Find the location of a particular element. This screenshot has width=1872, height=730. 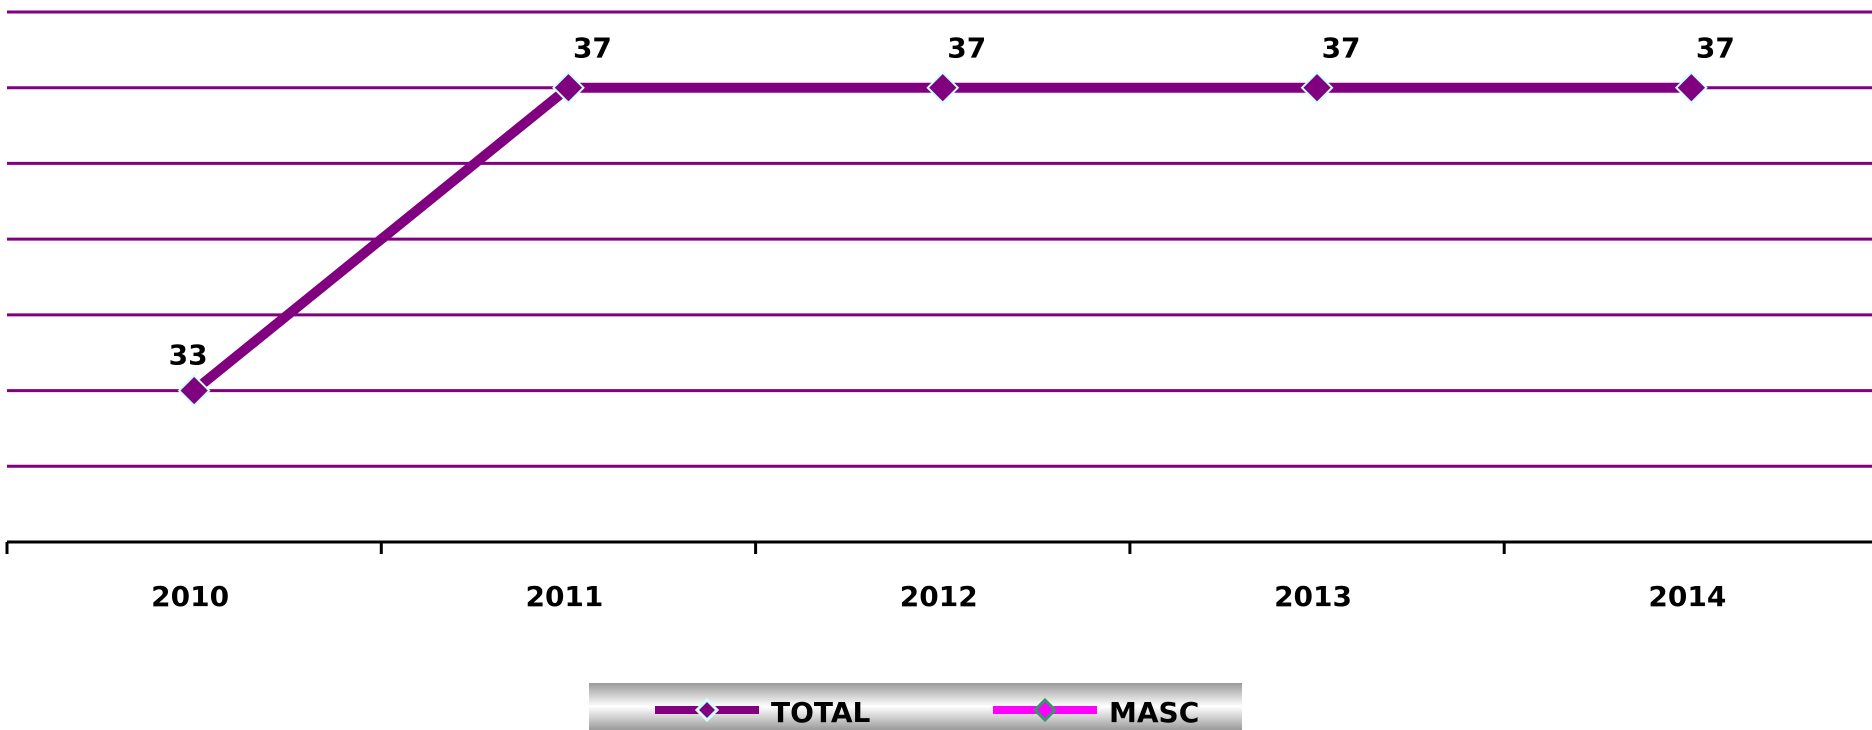

legend-label: TOTAL is located at coordinates (820, 712).